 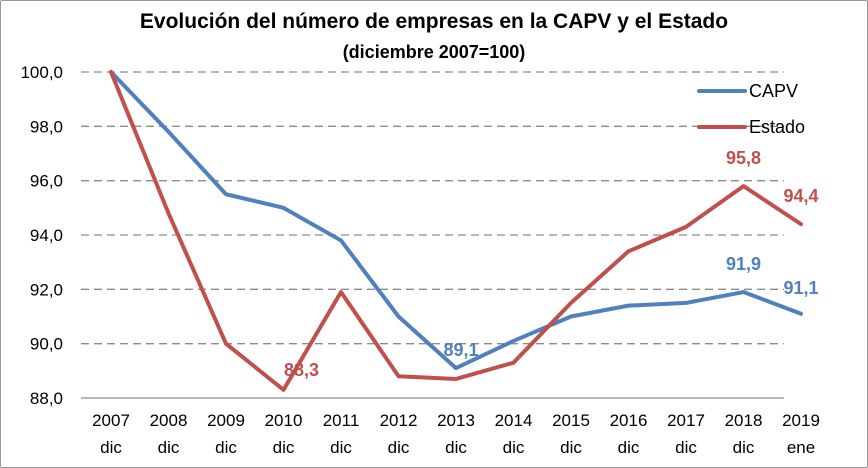 I want to click on y-tick-label: 90,0, so click(x=46, y=344).